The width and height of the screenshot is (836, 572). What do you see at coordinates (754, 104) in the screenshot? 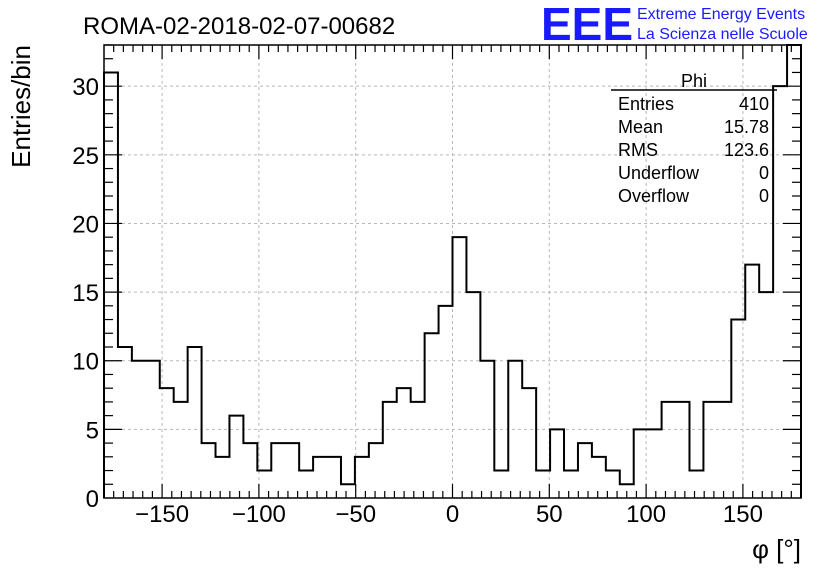
I see `stats-entries-value: 410` at bounding box center [754, 104].